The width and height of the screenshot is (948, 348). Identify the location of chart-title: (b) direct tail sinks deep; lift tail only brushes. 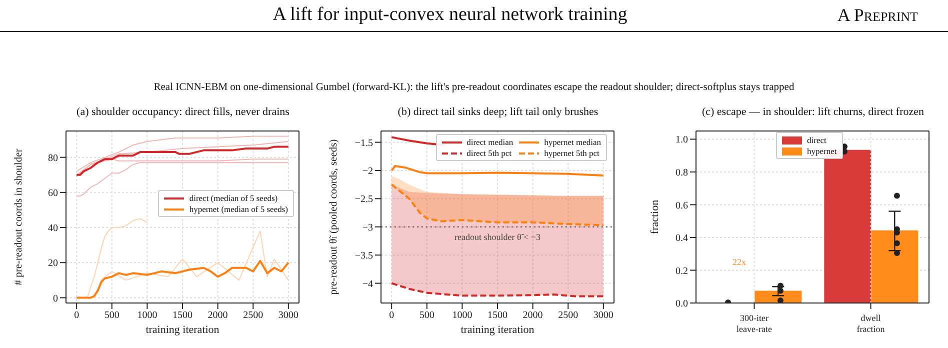
(498, 113).